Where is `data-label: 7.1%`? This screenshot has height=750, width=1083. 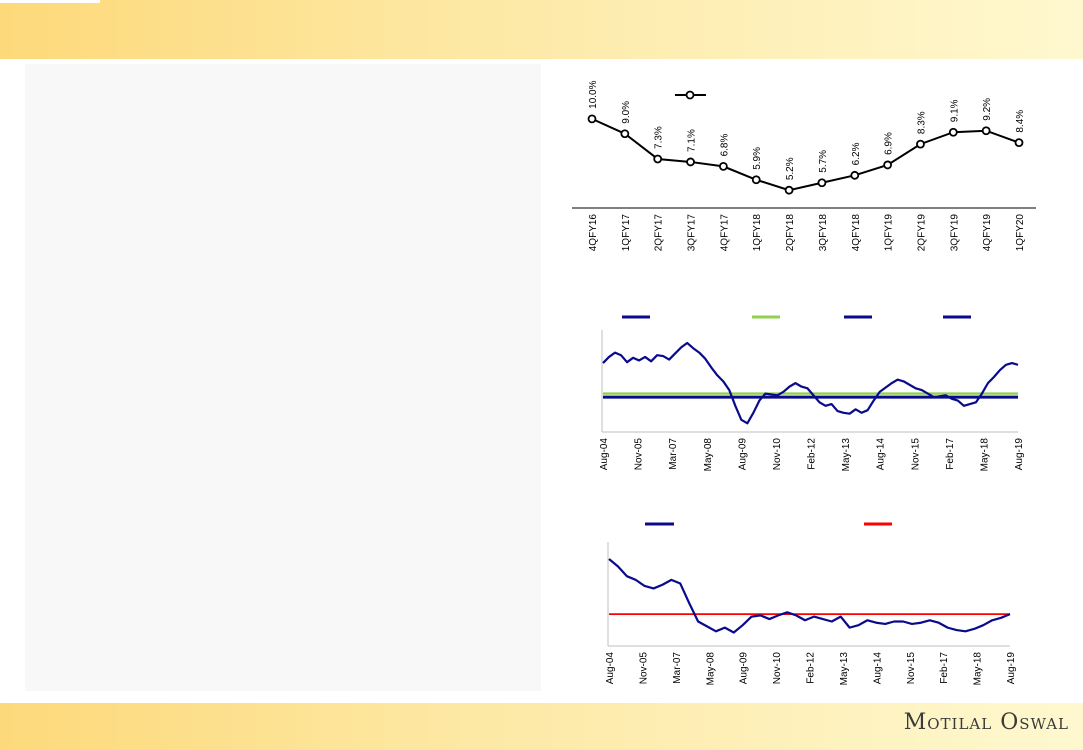 data-label: 7.1% is located at coordinates (692, 140).